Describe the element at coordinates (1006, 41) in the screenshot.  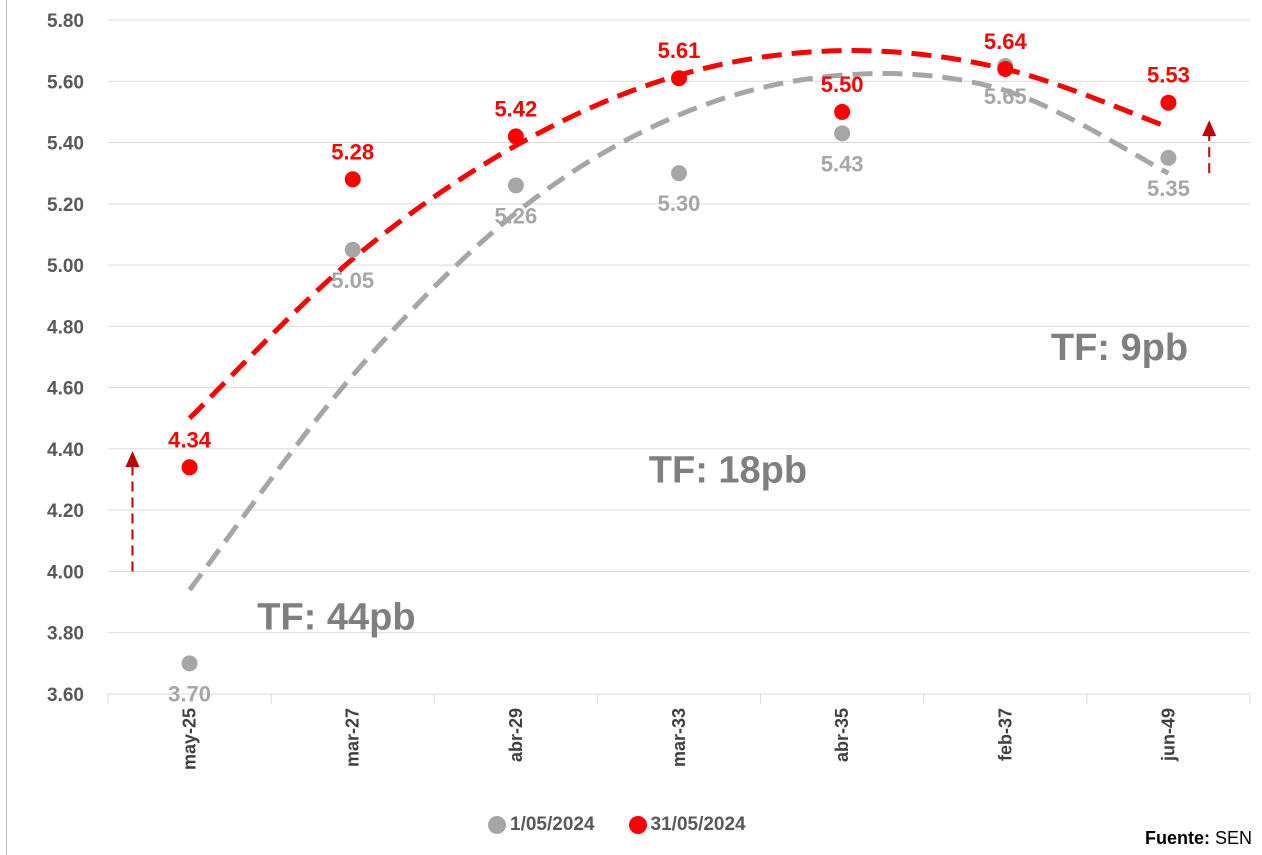
I see `data-label-s2-5: 5.64` at that location.